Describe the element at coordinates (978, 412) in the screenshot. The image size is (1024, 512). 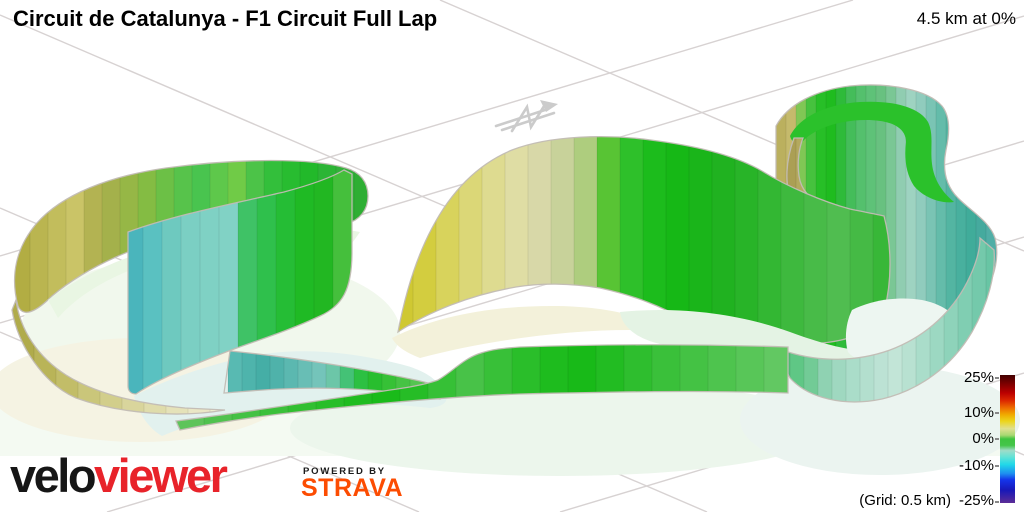
I see `legend-tick-label-10: 10%` at that location.